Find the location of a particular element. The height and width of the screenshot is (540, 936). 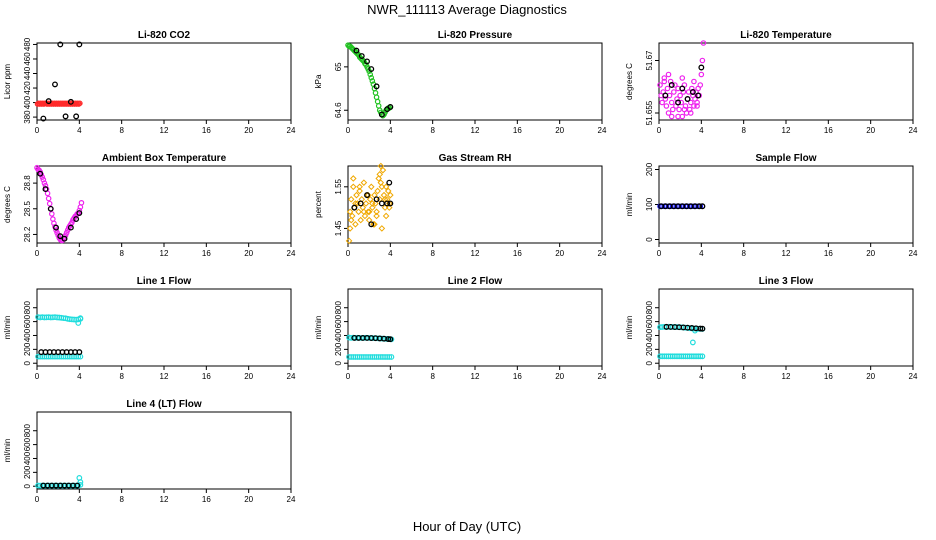

y-tick-label: 420 is located at coordinates (27, 88).